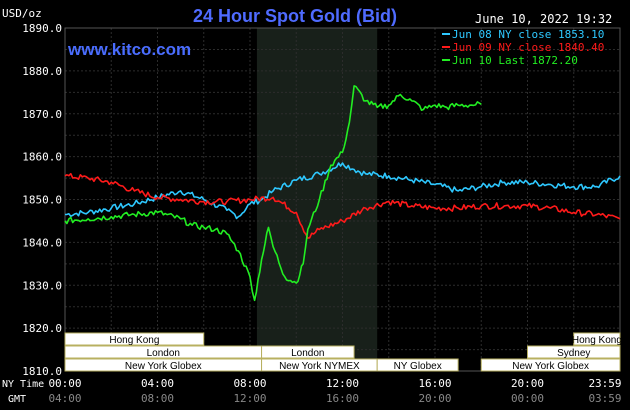  I want to click on x-tick-label-ny: 08:00, so click(249, 383).